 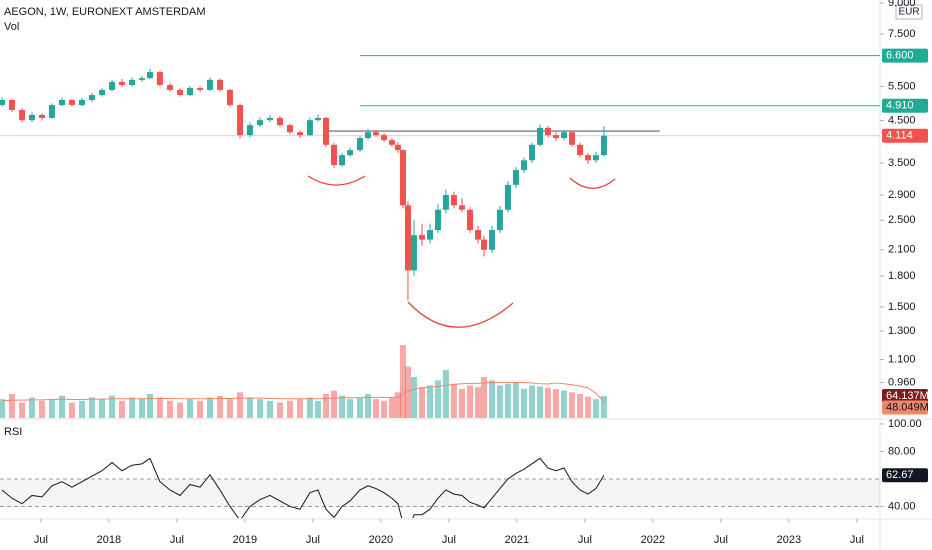 What do you see at coordinates (109, 540) in the screenshot?
I see `x-tick-label: 2018` at bounding box center [109, 540].